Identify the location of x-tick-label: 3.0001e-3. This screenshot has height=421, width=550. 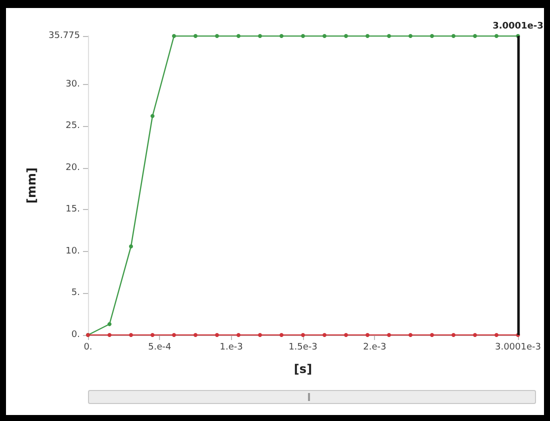
(518, 347).